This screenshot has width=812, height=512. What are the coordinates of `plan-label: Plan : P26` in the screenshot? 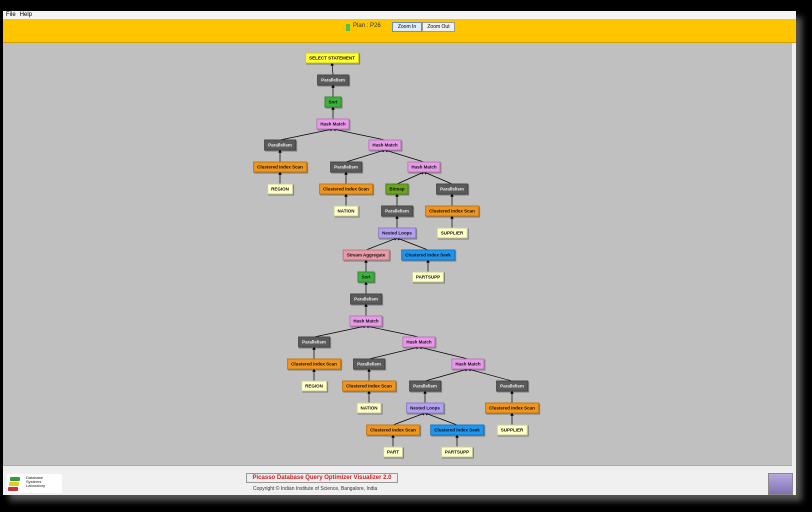 It's located at (367, 26).